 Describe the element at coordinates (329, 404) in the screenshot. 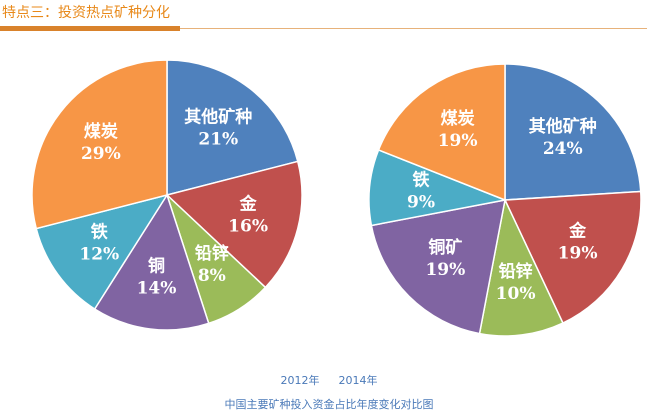

I see `caption: 中国主要矿种投入资金占比年度变化对比图` at that location.